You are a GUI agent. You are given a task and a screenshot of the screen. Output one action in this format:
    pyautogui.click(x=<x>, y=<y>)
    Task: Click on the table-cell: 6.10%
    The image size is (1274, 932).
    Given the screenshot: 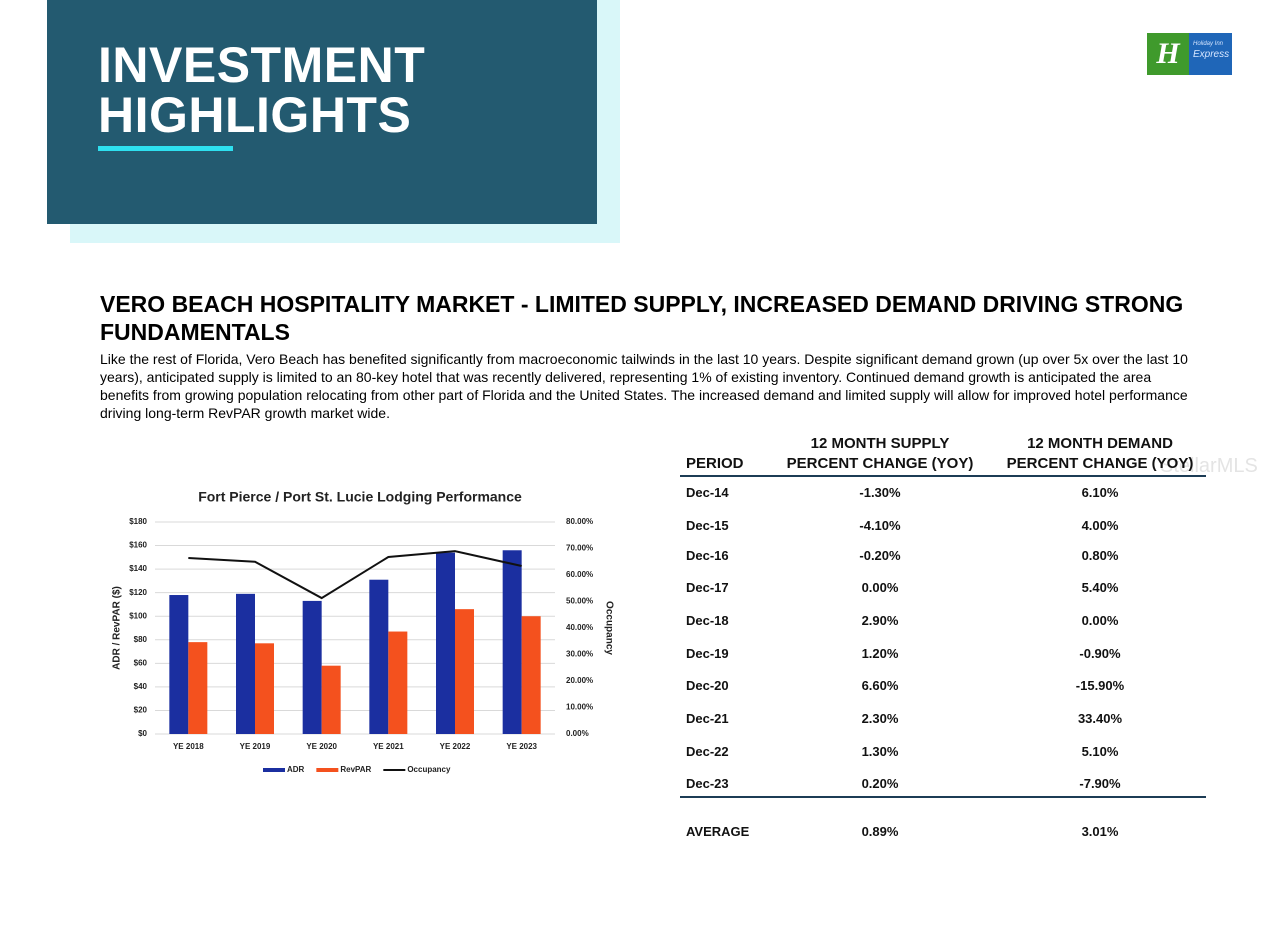 What is the action you would take?
    pyautogui.click(x=1100, y=492)
    